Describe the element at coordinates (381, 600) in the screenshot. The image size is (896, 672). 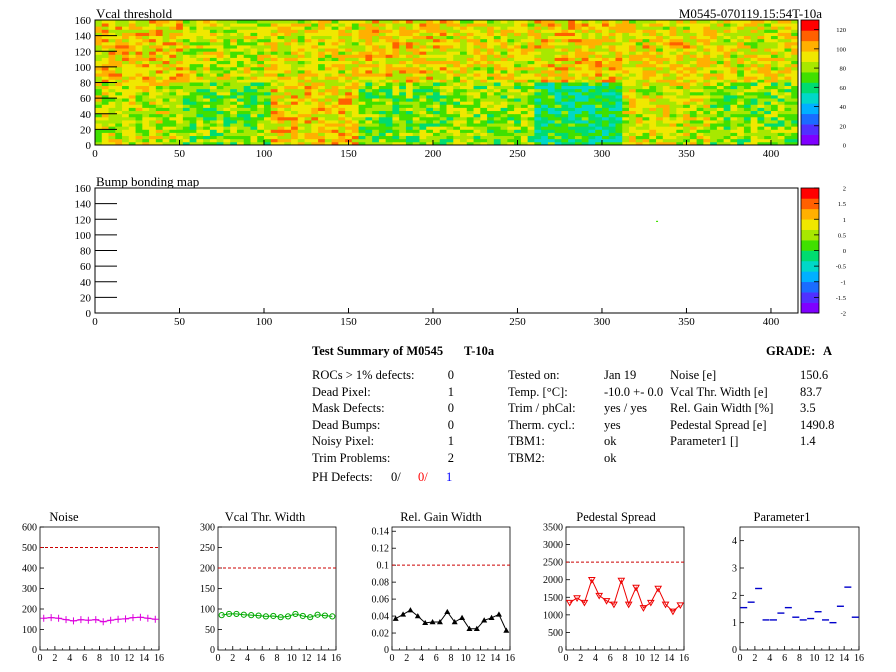
I see `plot-y-tick-label: 0.06` at that location.